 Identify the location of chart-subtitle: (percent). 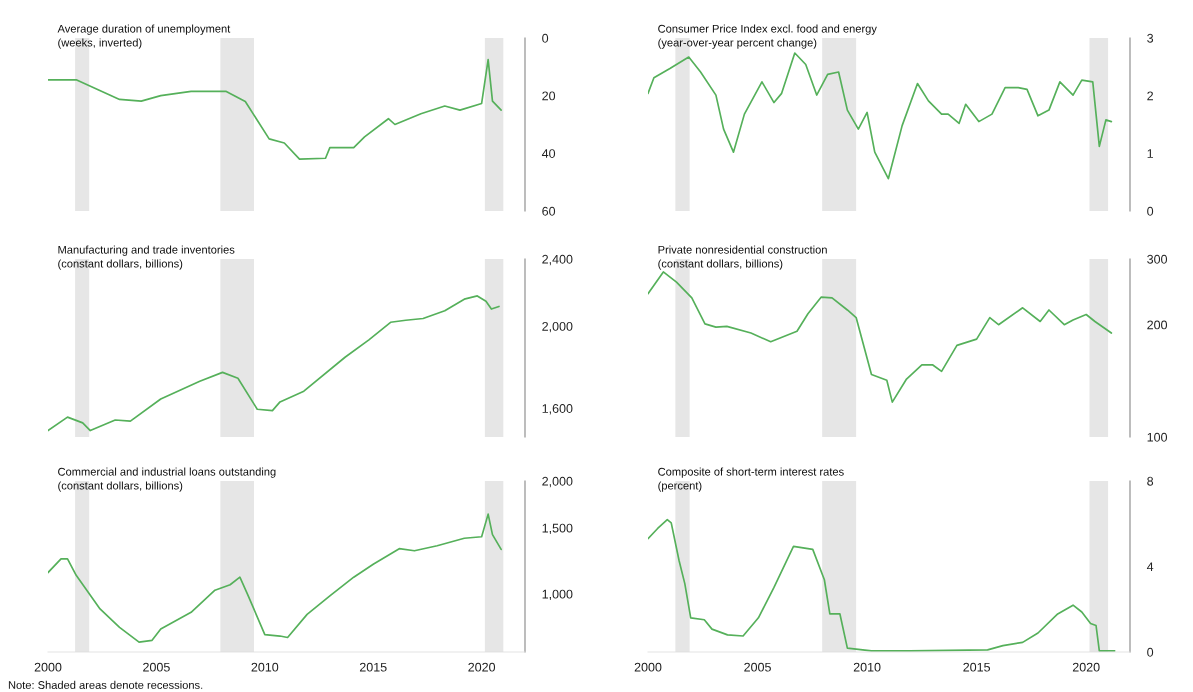
(680, 486).